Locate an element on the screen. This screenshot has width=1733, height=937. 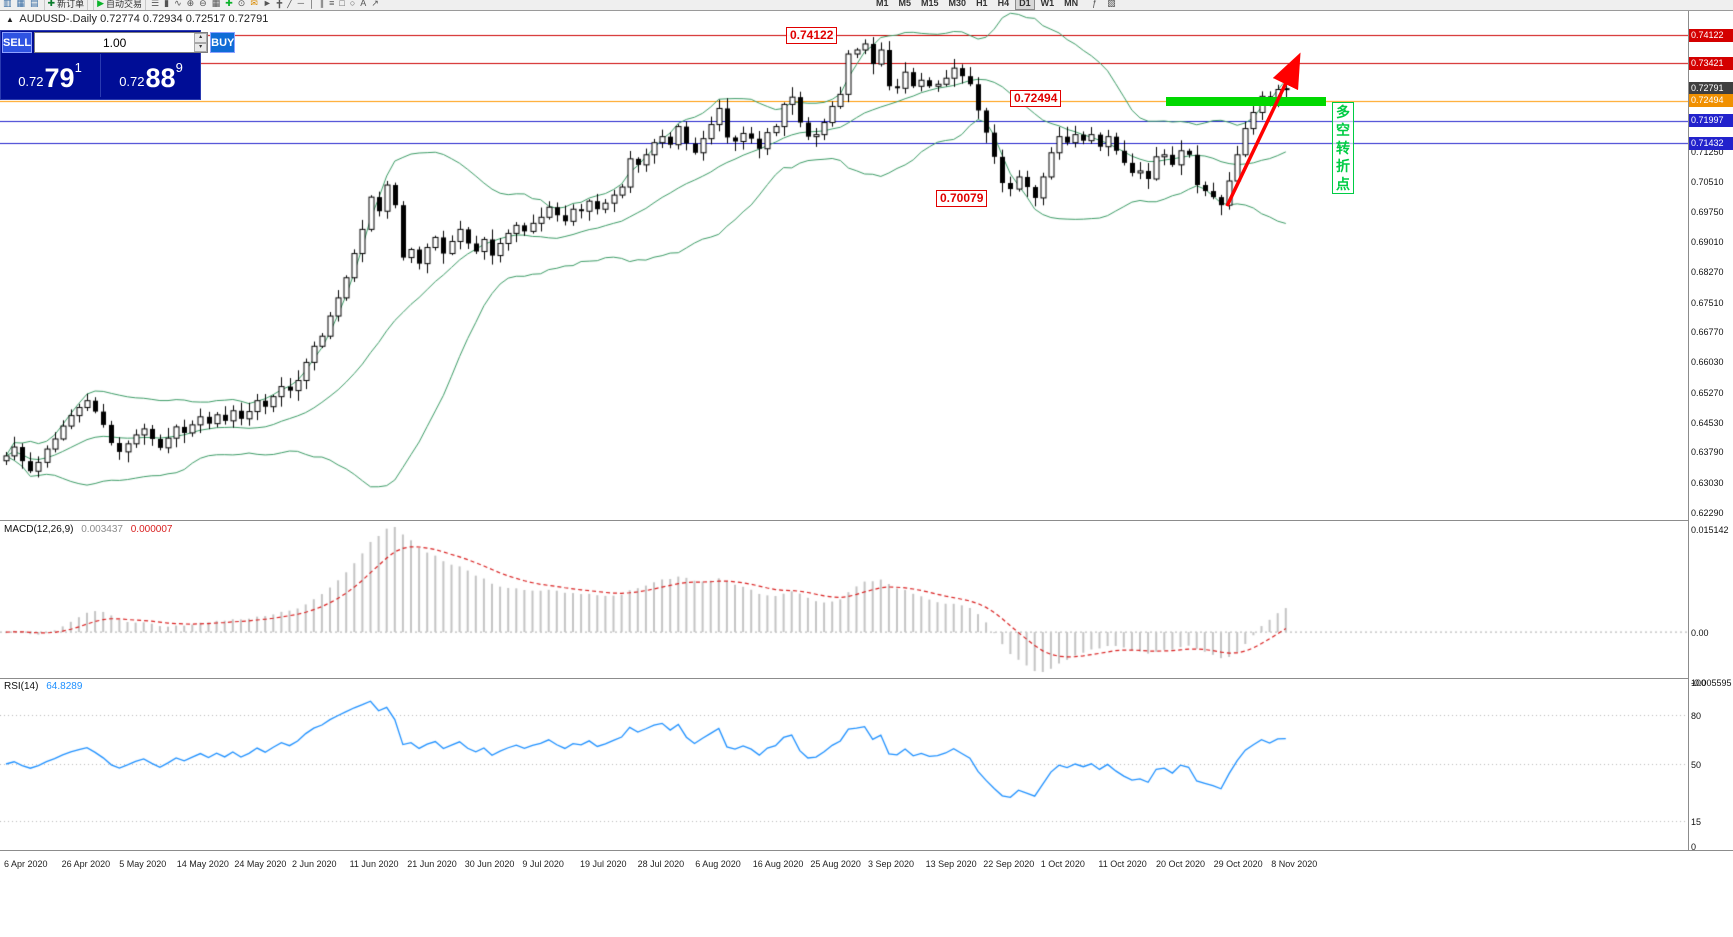
timeframe-m15: M15 is located at coordinates (930, 4).